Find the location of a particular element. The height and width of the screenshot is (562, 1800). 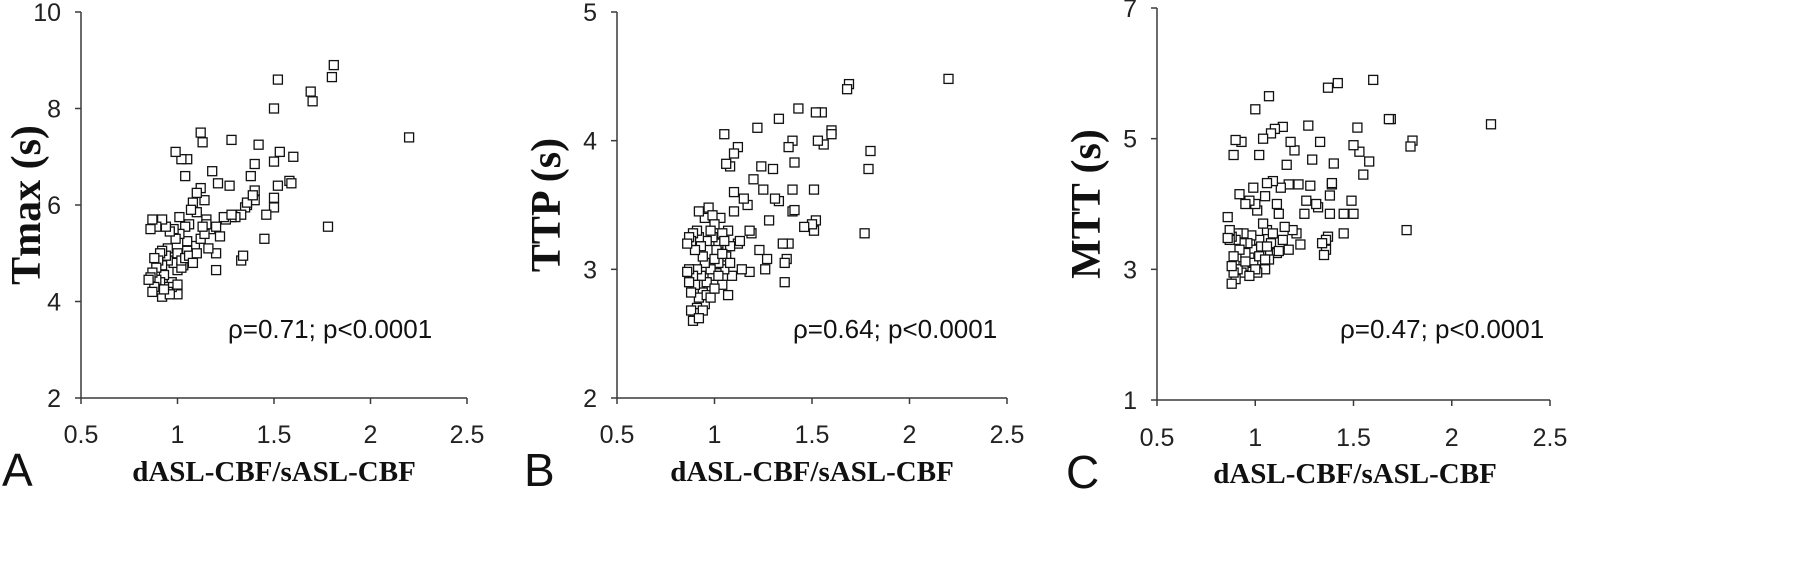

y-tick-label: 6 is located at coordinates (54, 206).